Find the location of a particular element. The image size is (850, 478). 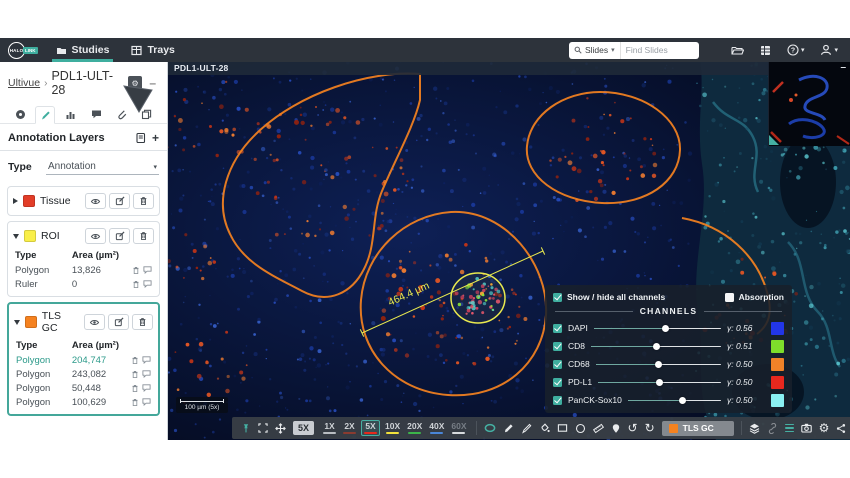

search-scope-dropdown: Slides ▾ is located at coordinates (595, 50).